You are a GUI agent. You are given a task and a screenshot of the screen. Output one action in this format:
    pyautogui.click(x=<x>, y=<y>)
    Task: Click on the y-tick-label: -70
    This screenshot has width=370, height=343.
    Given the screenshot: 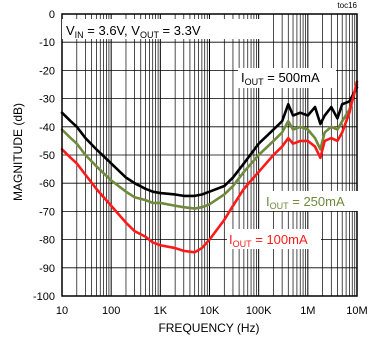 What is the action you would take?
    pyautogui.click(x=47, y=212)
    